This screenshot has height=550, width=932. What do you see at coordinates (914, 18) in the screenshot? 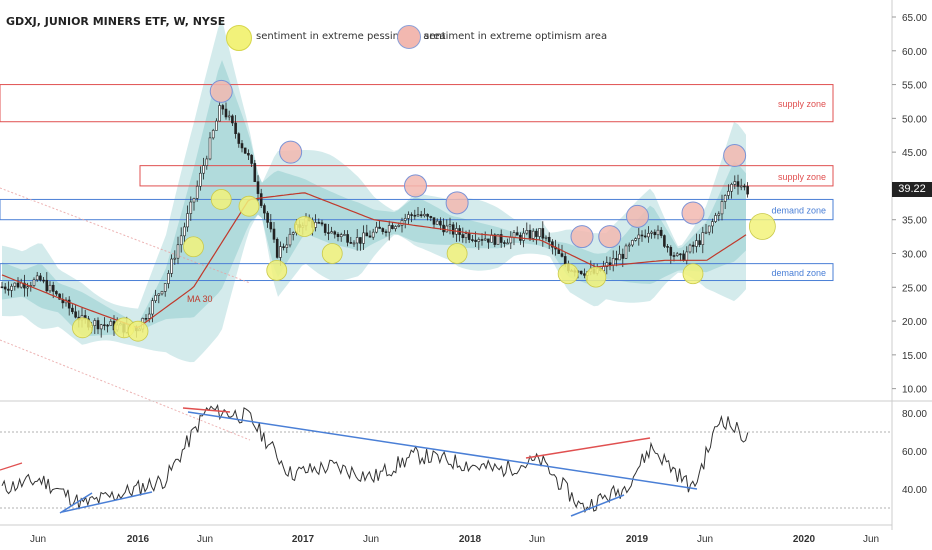
I see `price-tick-label: 65.00` at bounding box center [914, 18].